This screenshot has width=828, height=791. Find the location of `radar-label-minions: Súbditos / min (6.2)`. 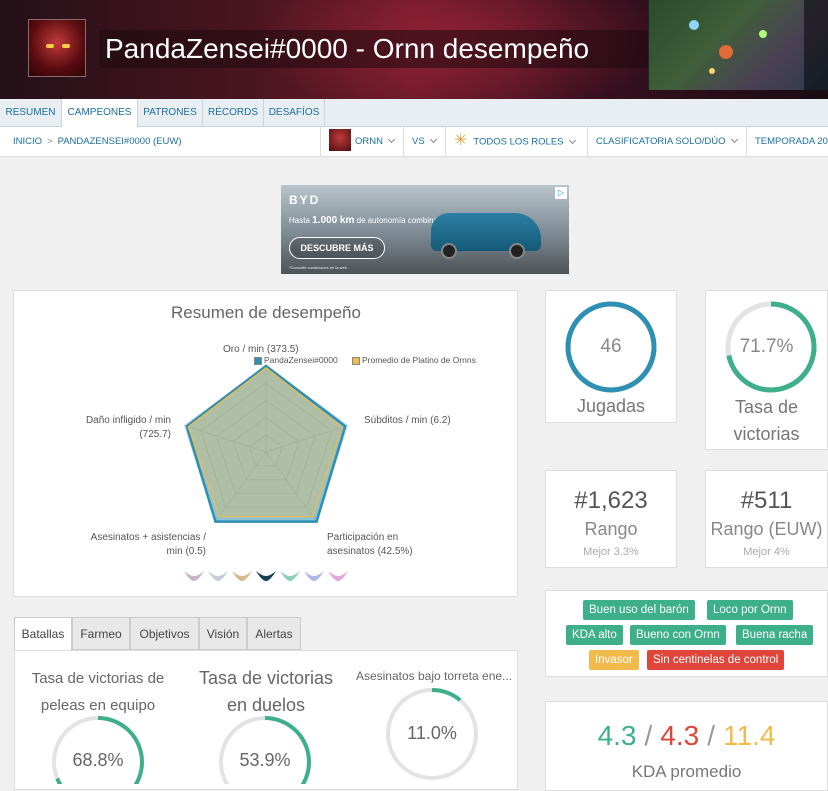

radar-label-minions: Súbditos / min (6.2) is located at coordinates (407, 420).